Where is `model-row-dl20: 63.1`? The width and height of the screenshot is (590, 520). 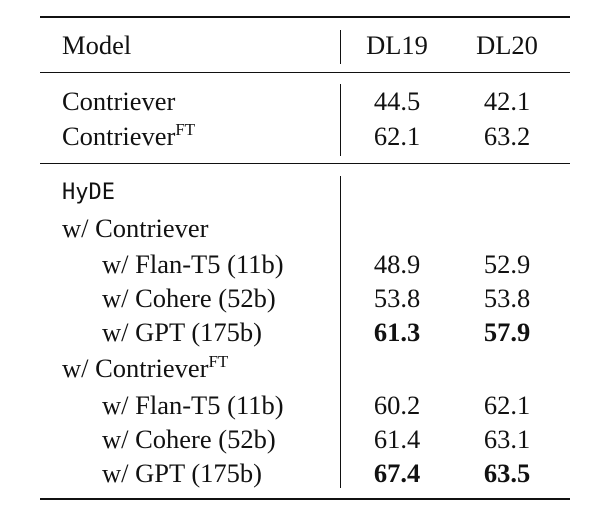 model-row-dl20: 63.1 is located at coordinates (507, 439).